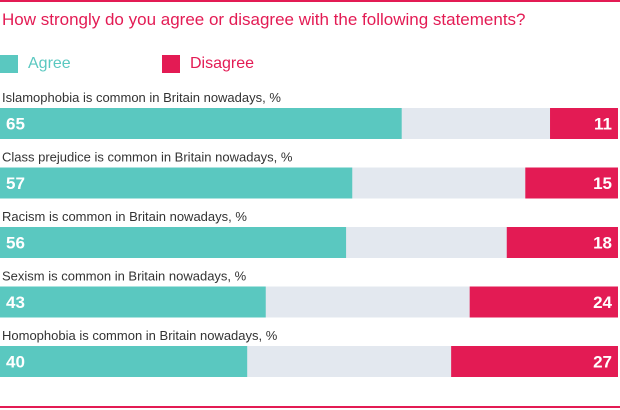 The height and width of the screenshot is (410, 620). I want to click on legend-label-disagree: Disagree, so click(222, 63).